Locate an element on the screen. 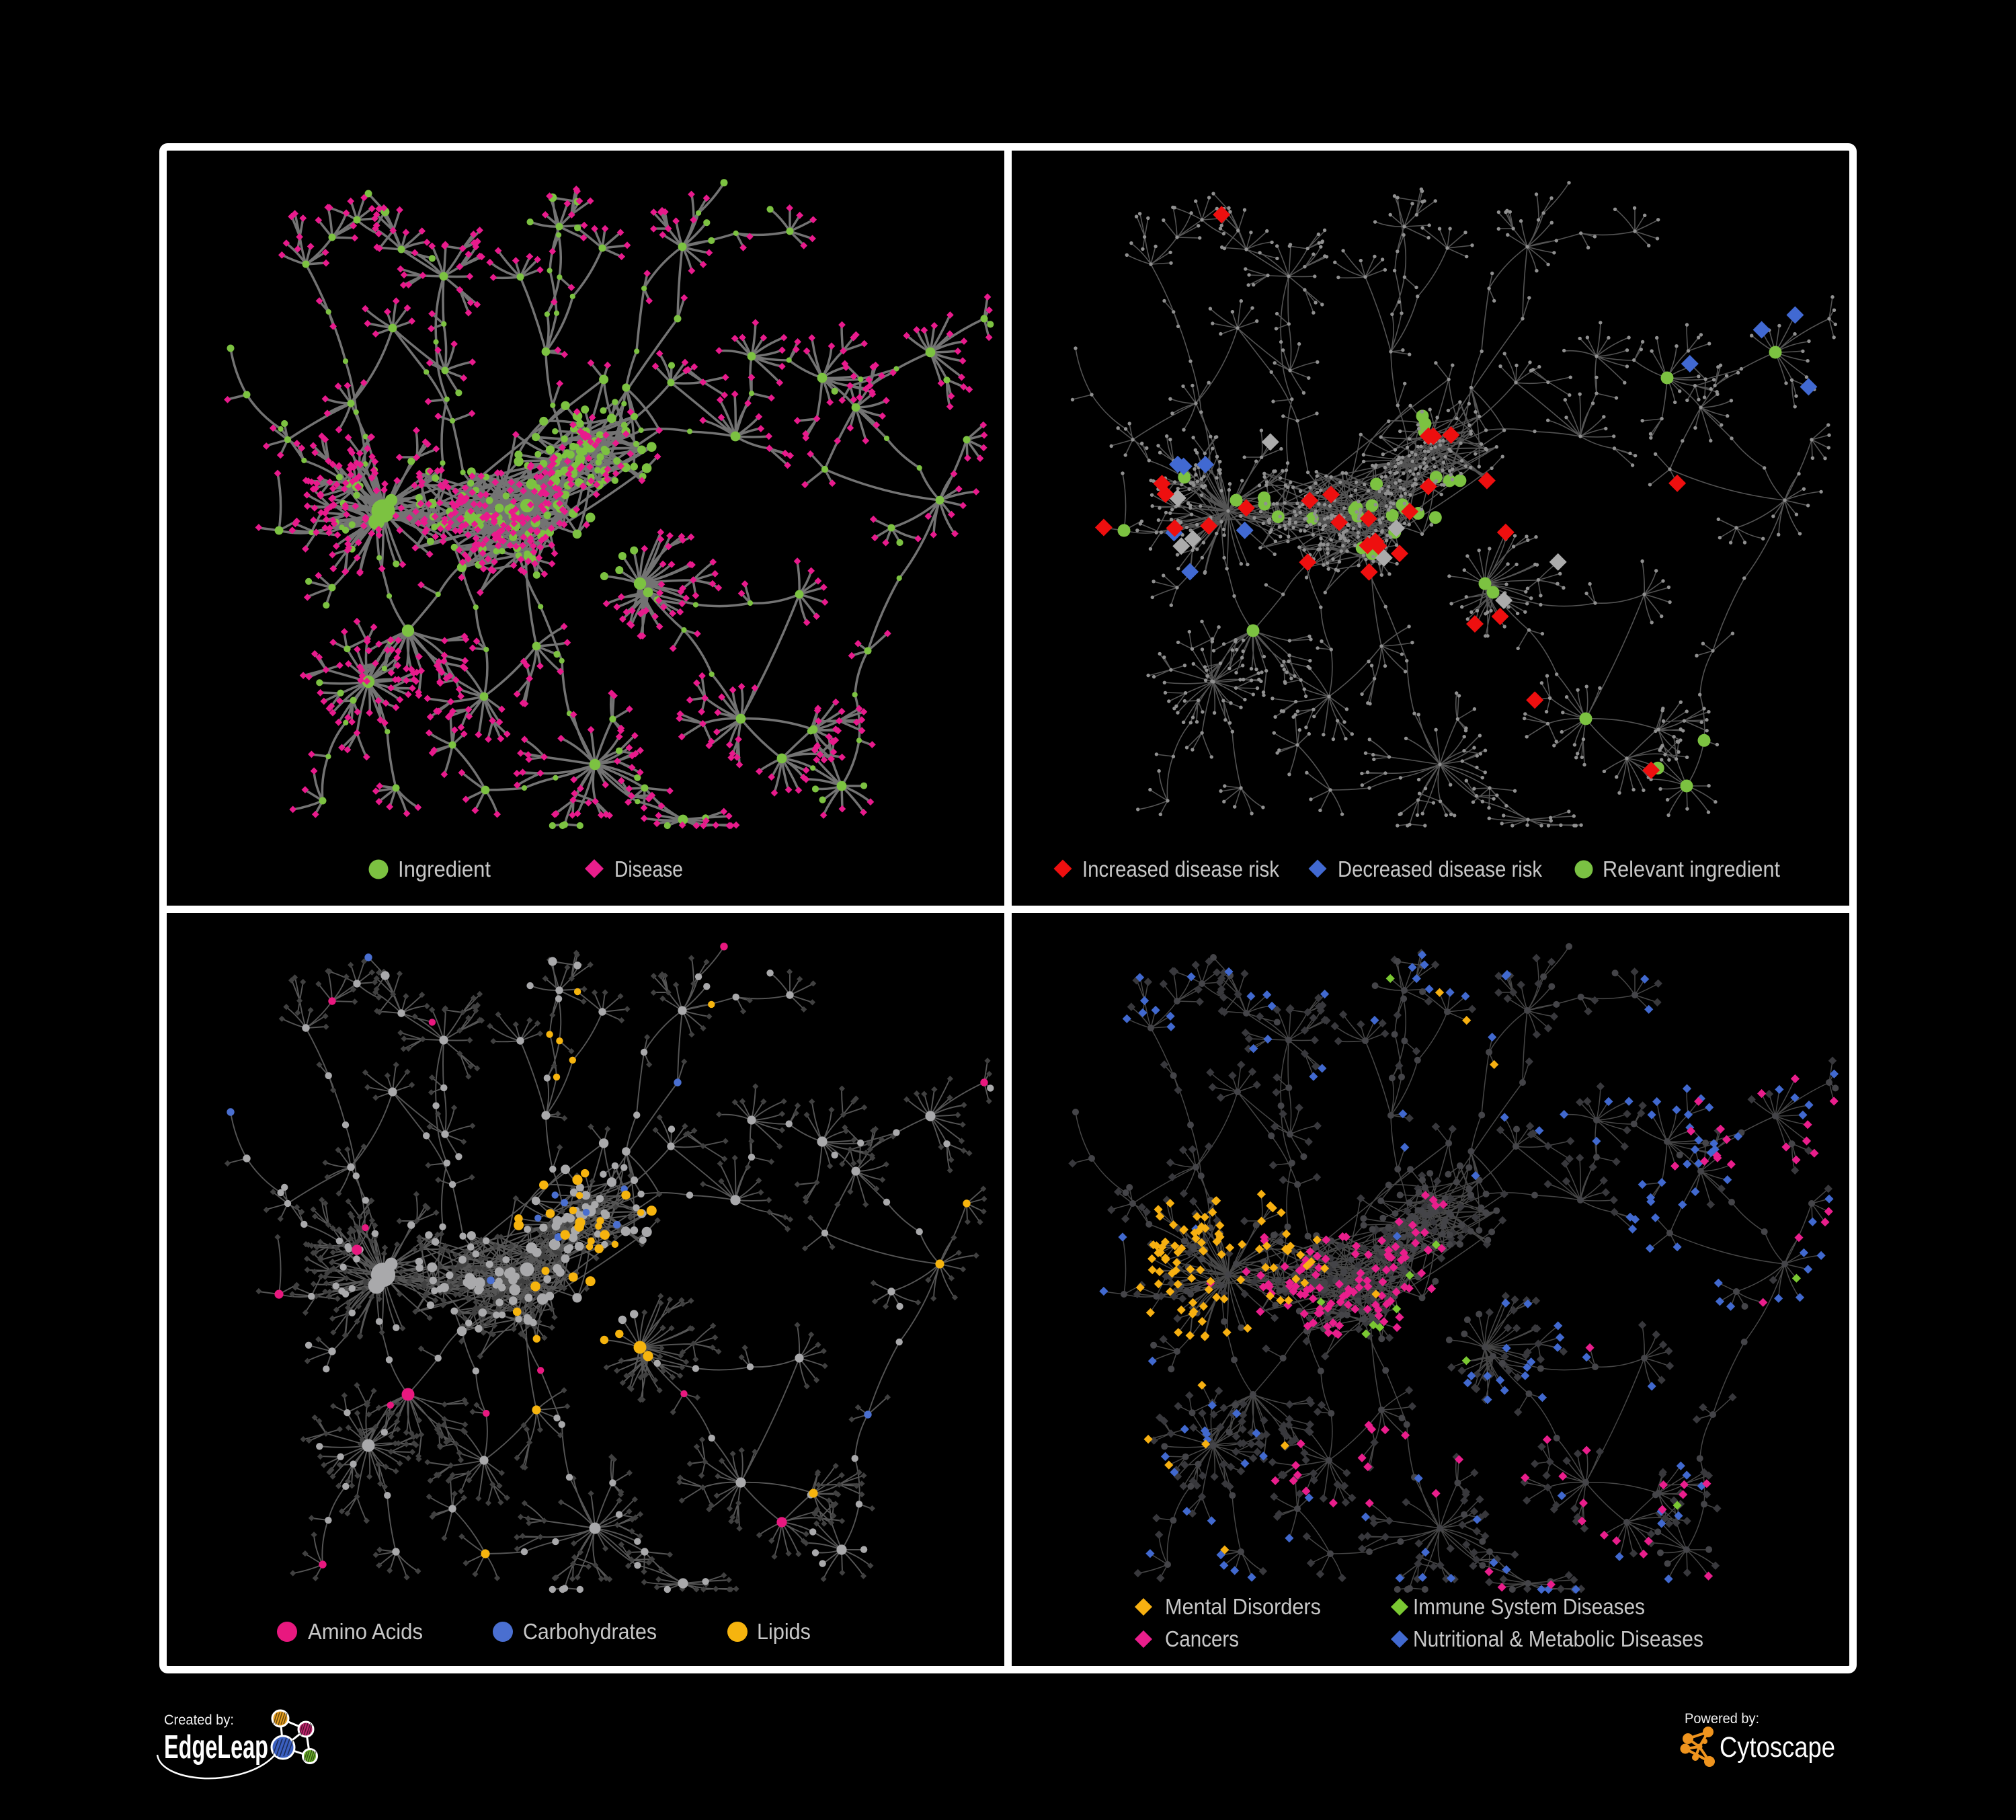 Image resolution: width=2016 pixels, height=1820 pixels. svg-text: Amino Acids is located at coordinates (365, 1631).